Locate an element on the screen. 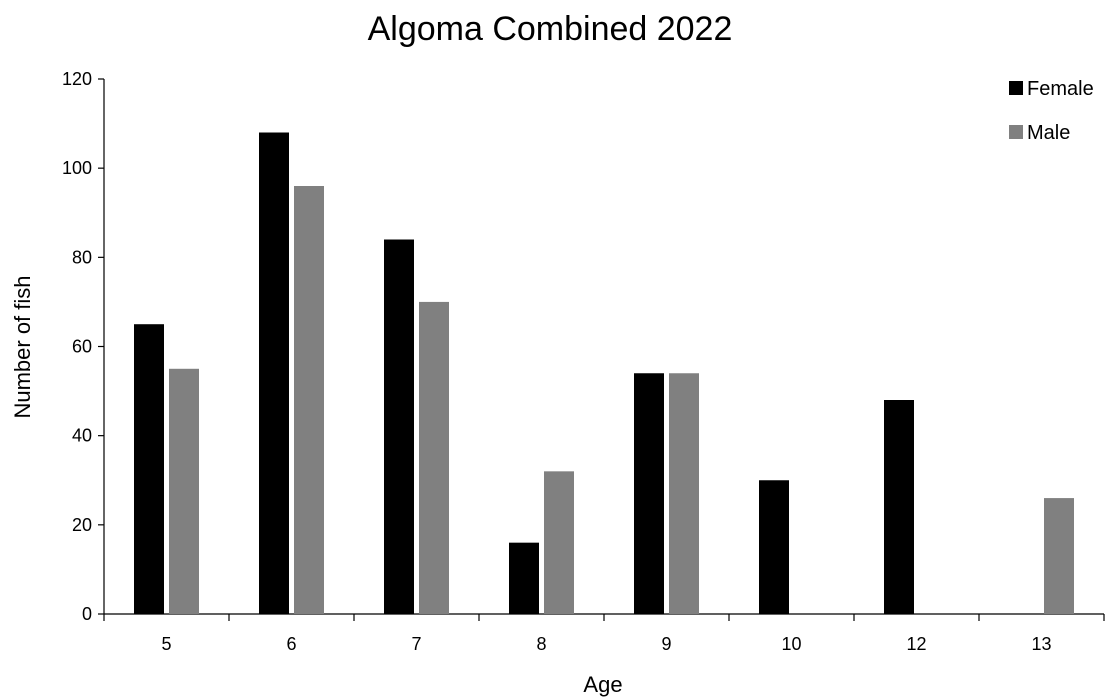  x-tick-label: 7 is located at coordinates (416, 644).